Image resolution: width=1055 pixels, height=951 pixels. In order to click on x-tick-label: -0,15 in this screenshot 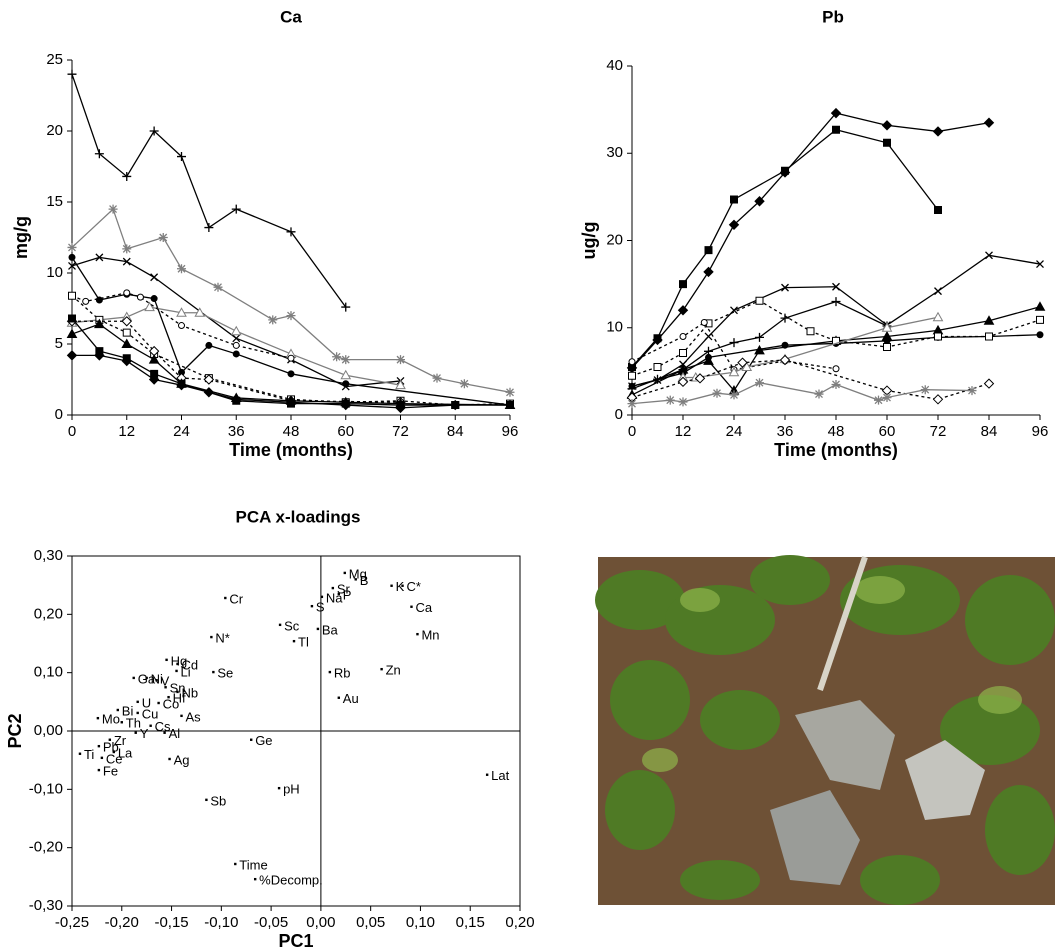, I will do `click(171, 922)`.